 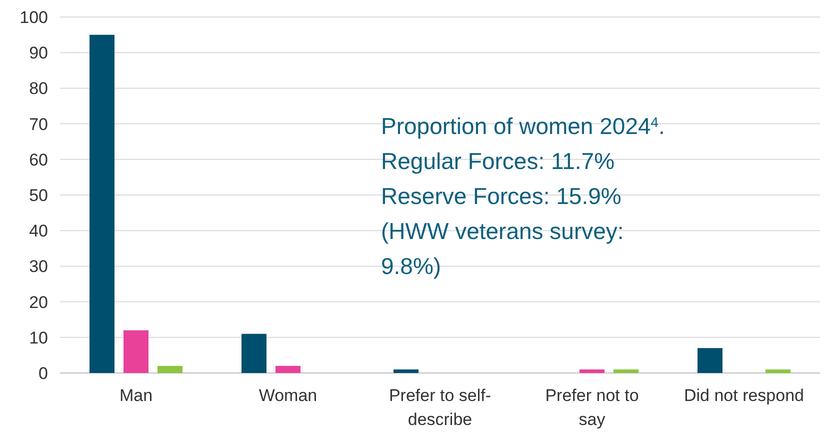 I want to click on x-tick-label: Prefer to self-describe, so click(x=440, y=407).